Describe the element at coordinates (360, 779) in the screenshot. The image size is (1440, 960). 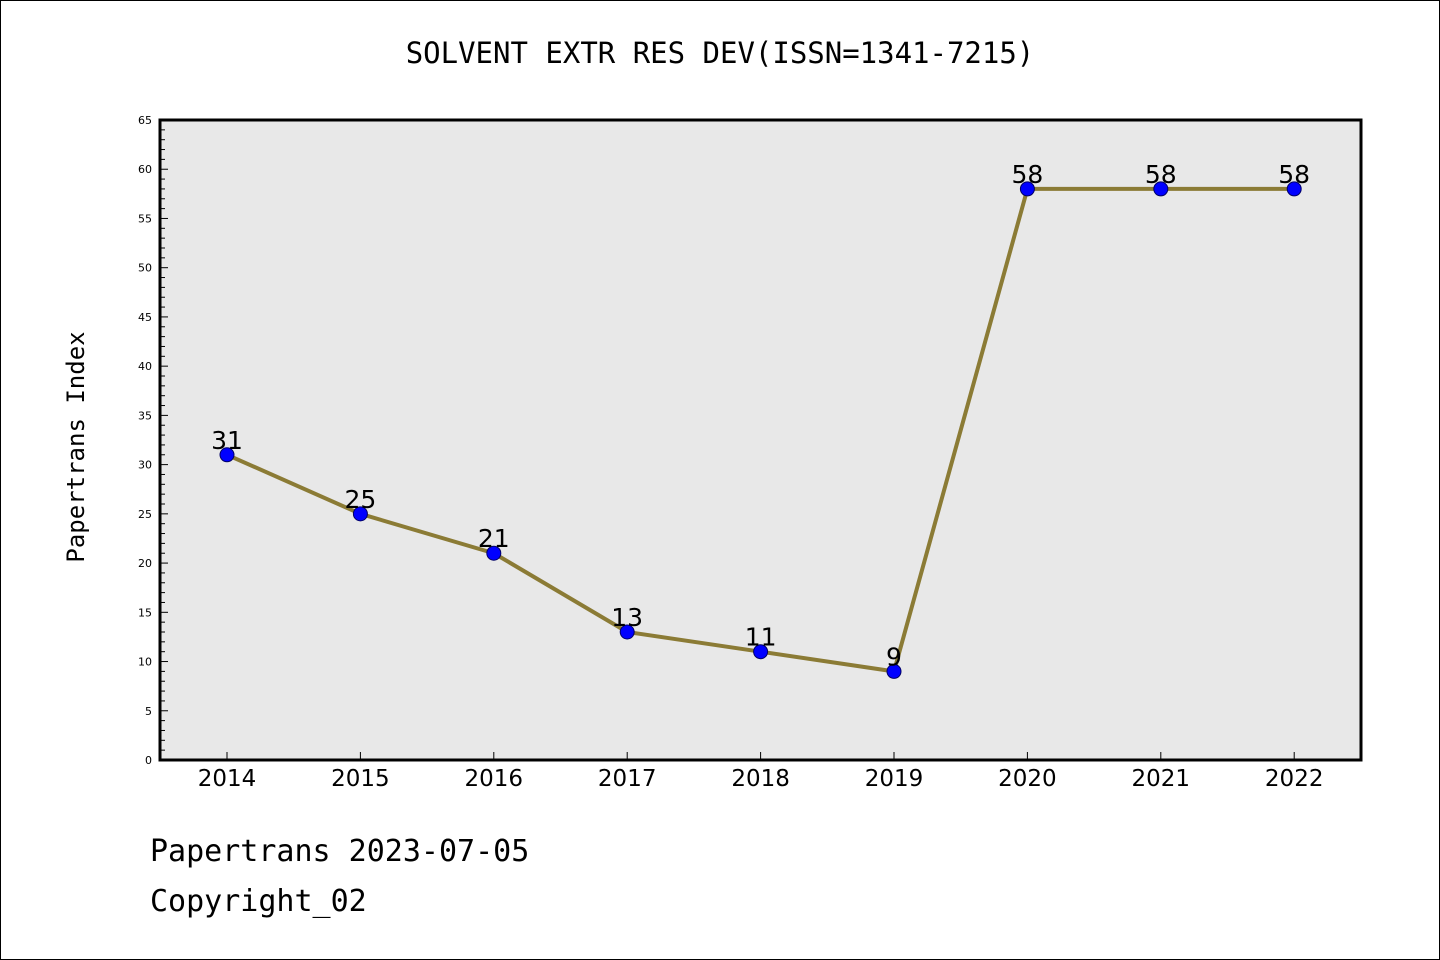
I see `x-tick-label: 2015` at that location.